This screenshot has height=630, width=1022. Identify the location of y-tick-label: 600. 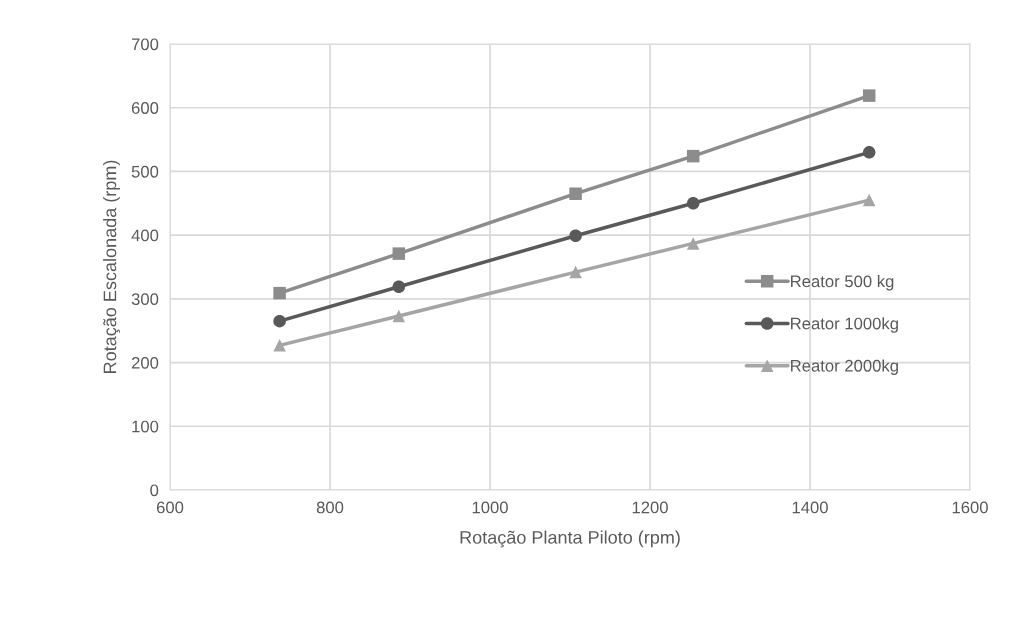
(145, 108).